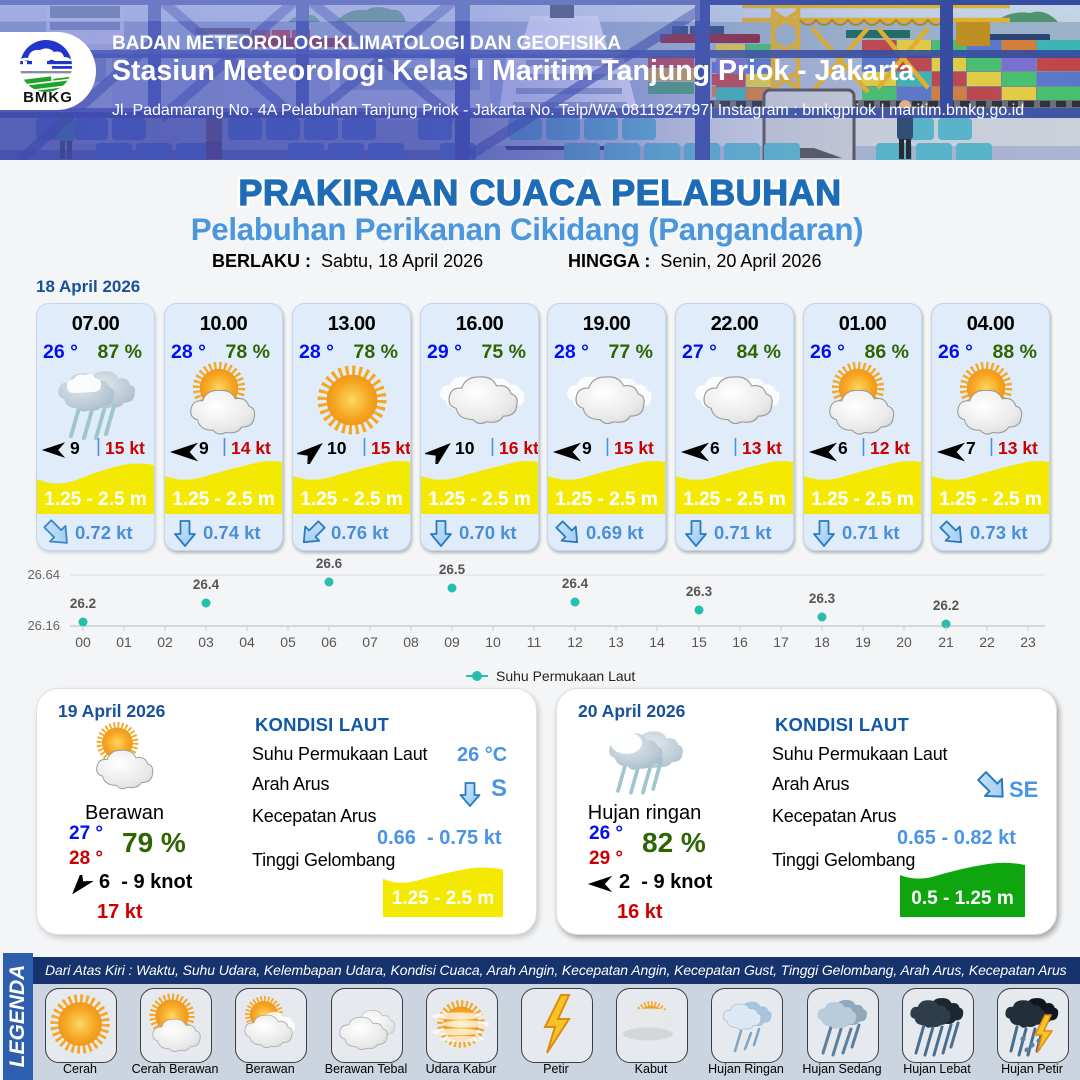 This screenshot has height=1080, width=1080. I want to click on svg-text: 01, so click(124, 642).